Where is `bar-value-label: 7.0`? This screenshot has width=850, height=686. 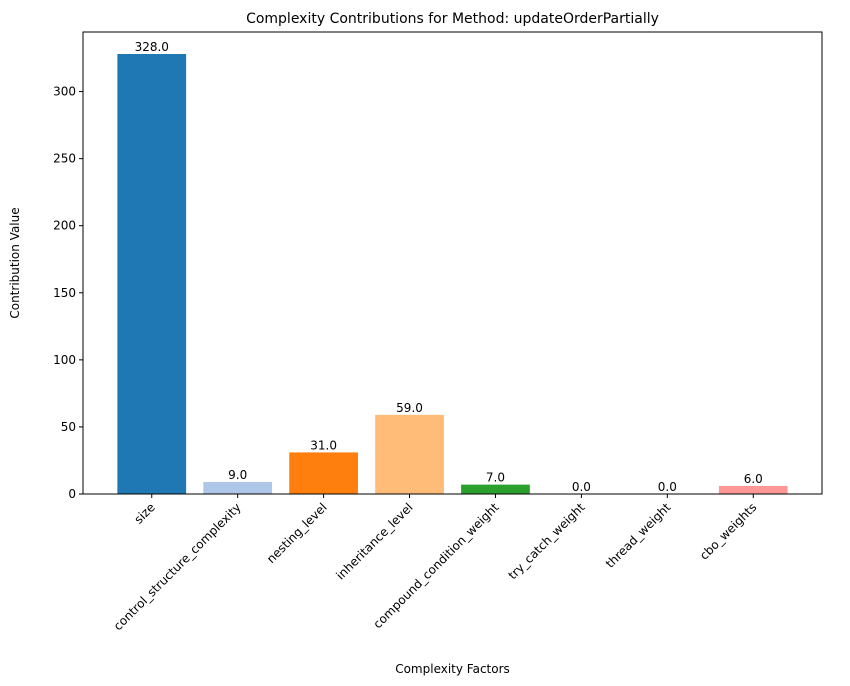
bar-value-label: 7.0 is located at coordinates (495, 478).